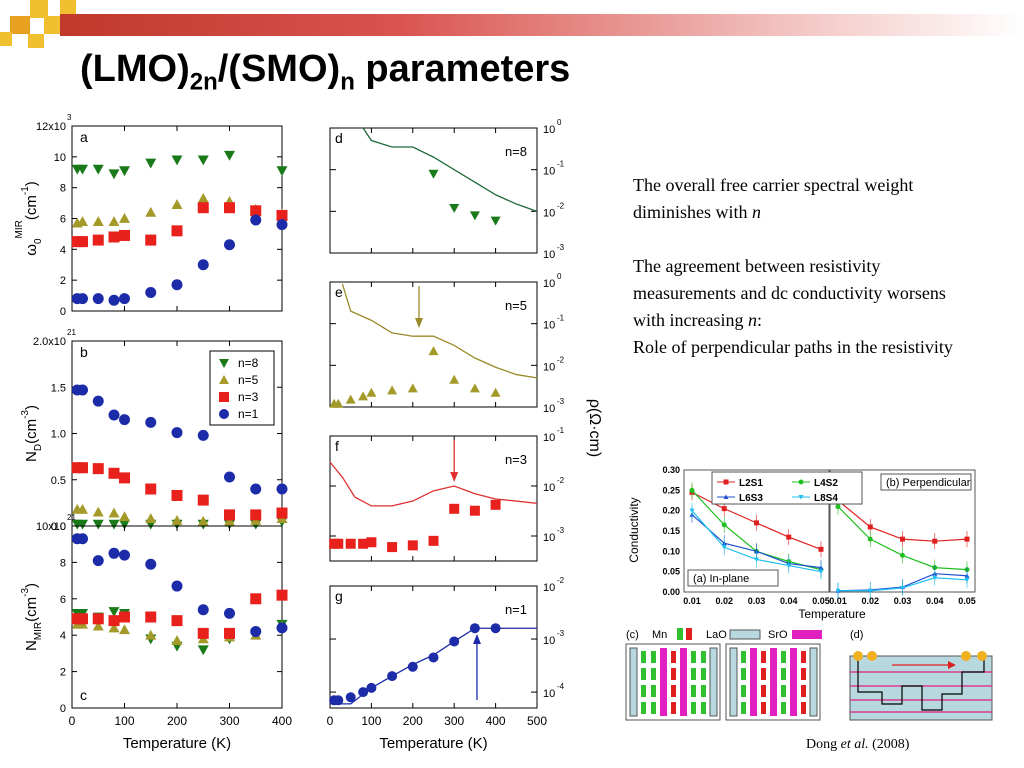  Describe the element at coordinates (29, 218) in the screenshot. I see `y-axis-label-text: ω0 MIR(cm-1)` at that location.